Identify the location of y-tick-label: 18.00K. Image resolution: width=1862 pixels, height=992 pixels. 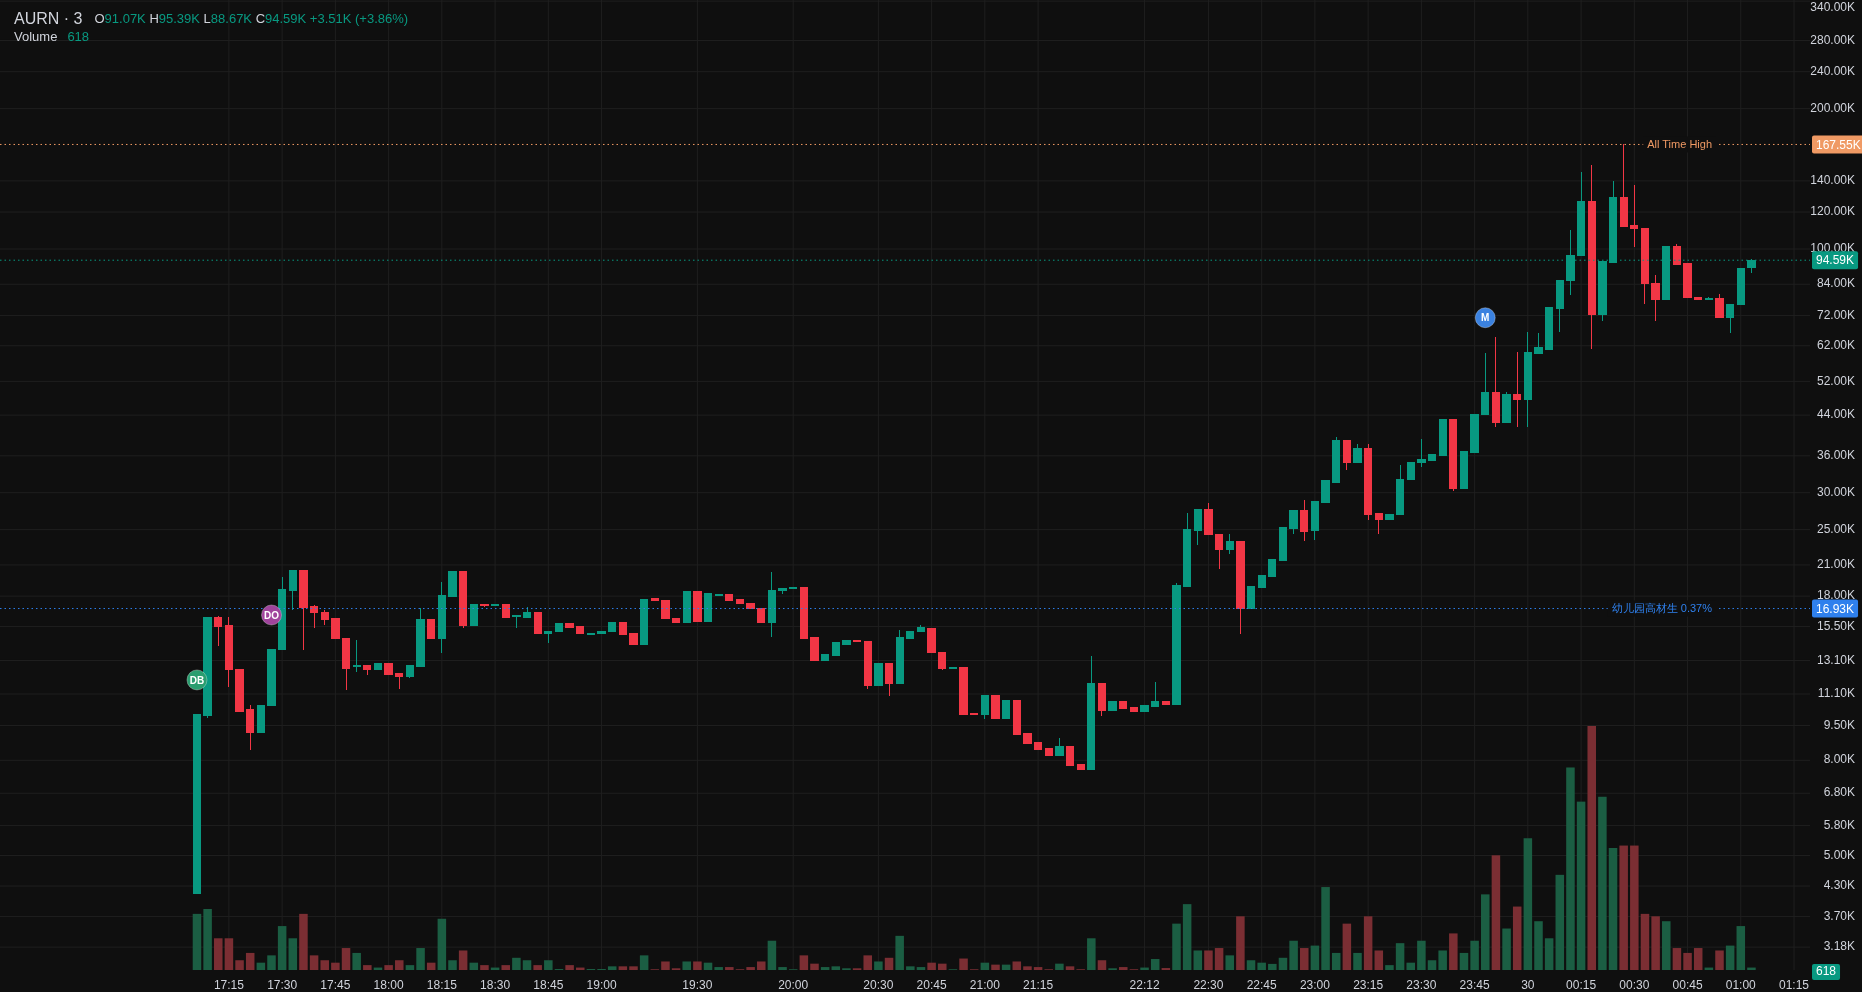
(1835, 595).